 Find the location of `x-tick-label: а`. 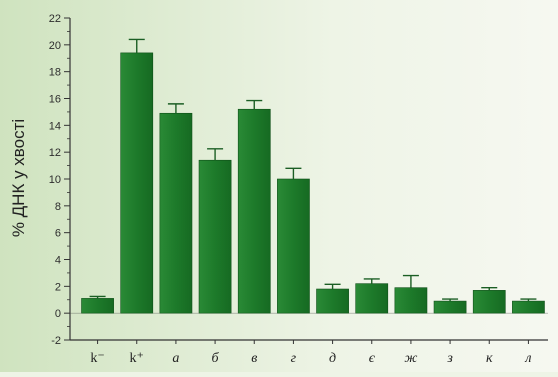

x-tick-label: а is located at coordinates (175, 358).